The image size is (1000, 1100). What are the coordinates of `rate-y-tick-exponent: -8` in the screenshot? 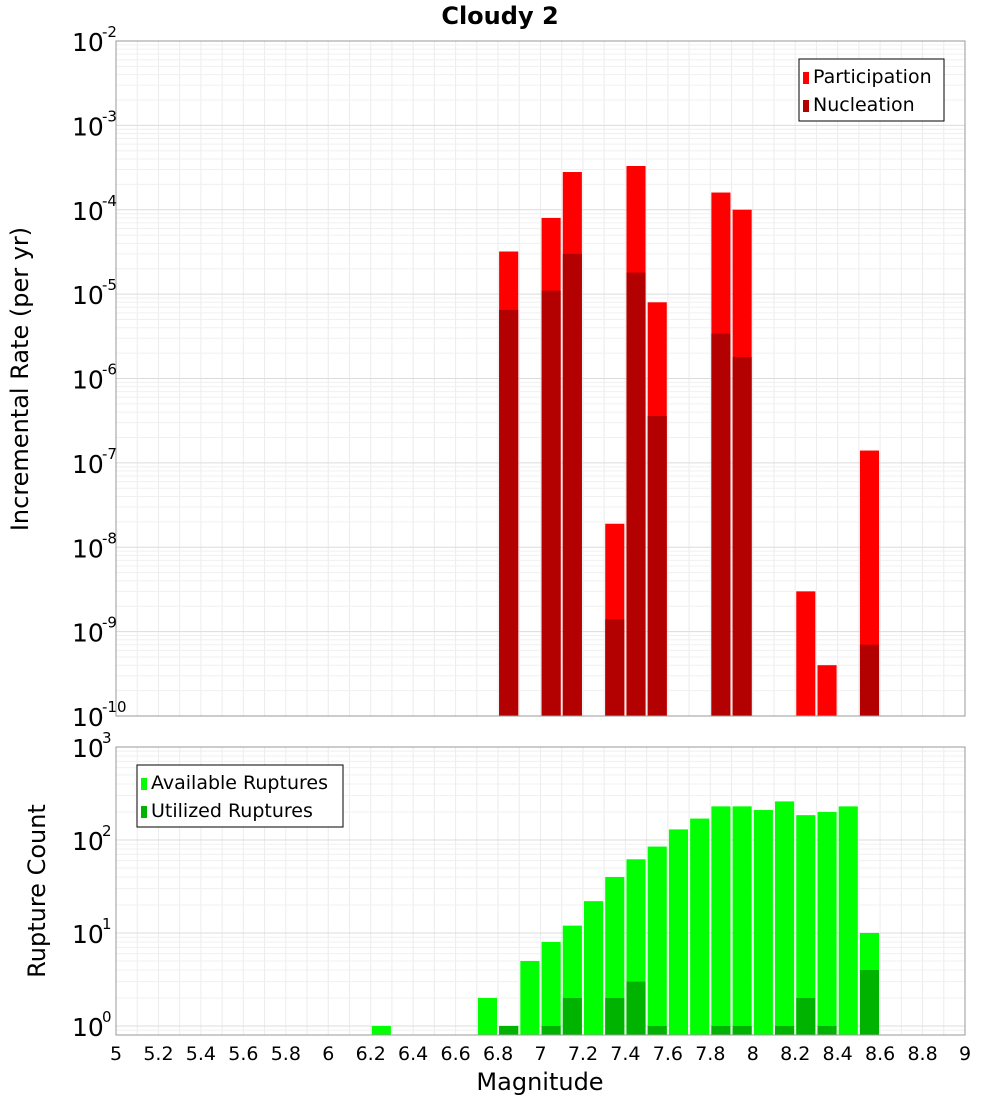 It's located at (109, 538).